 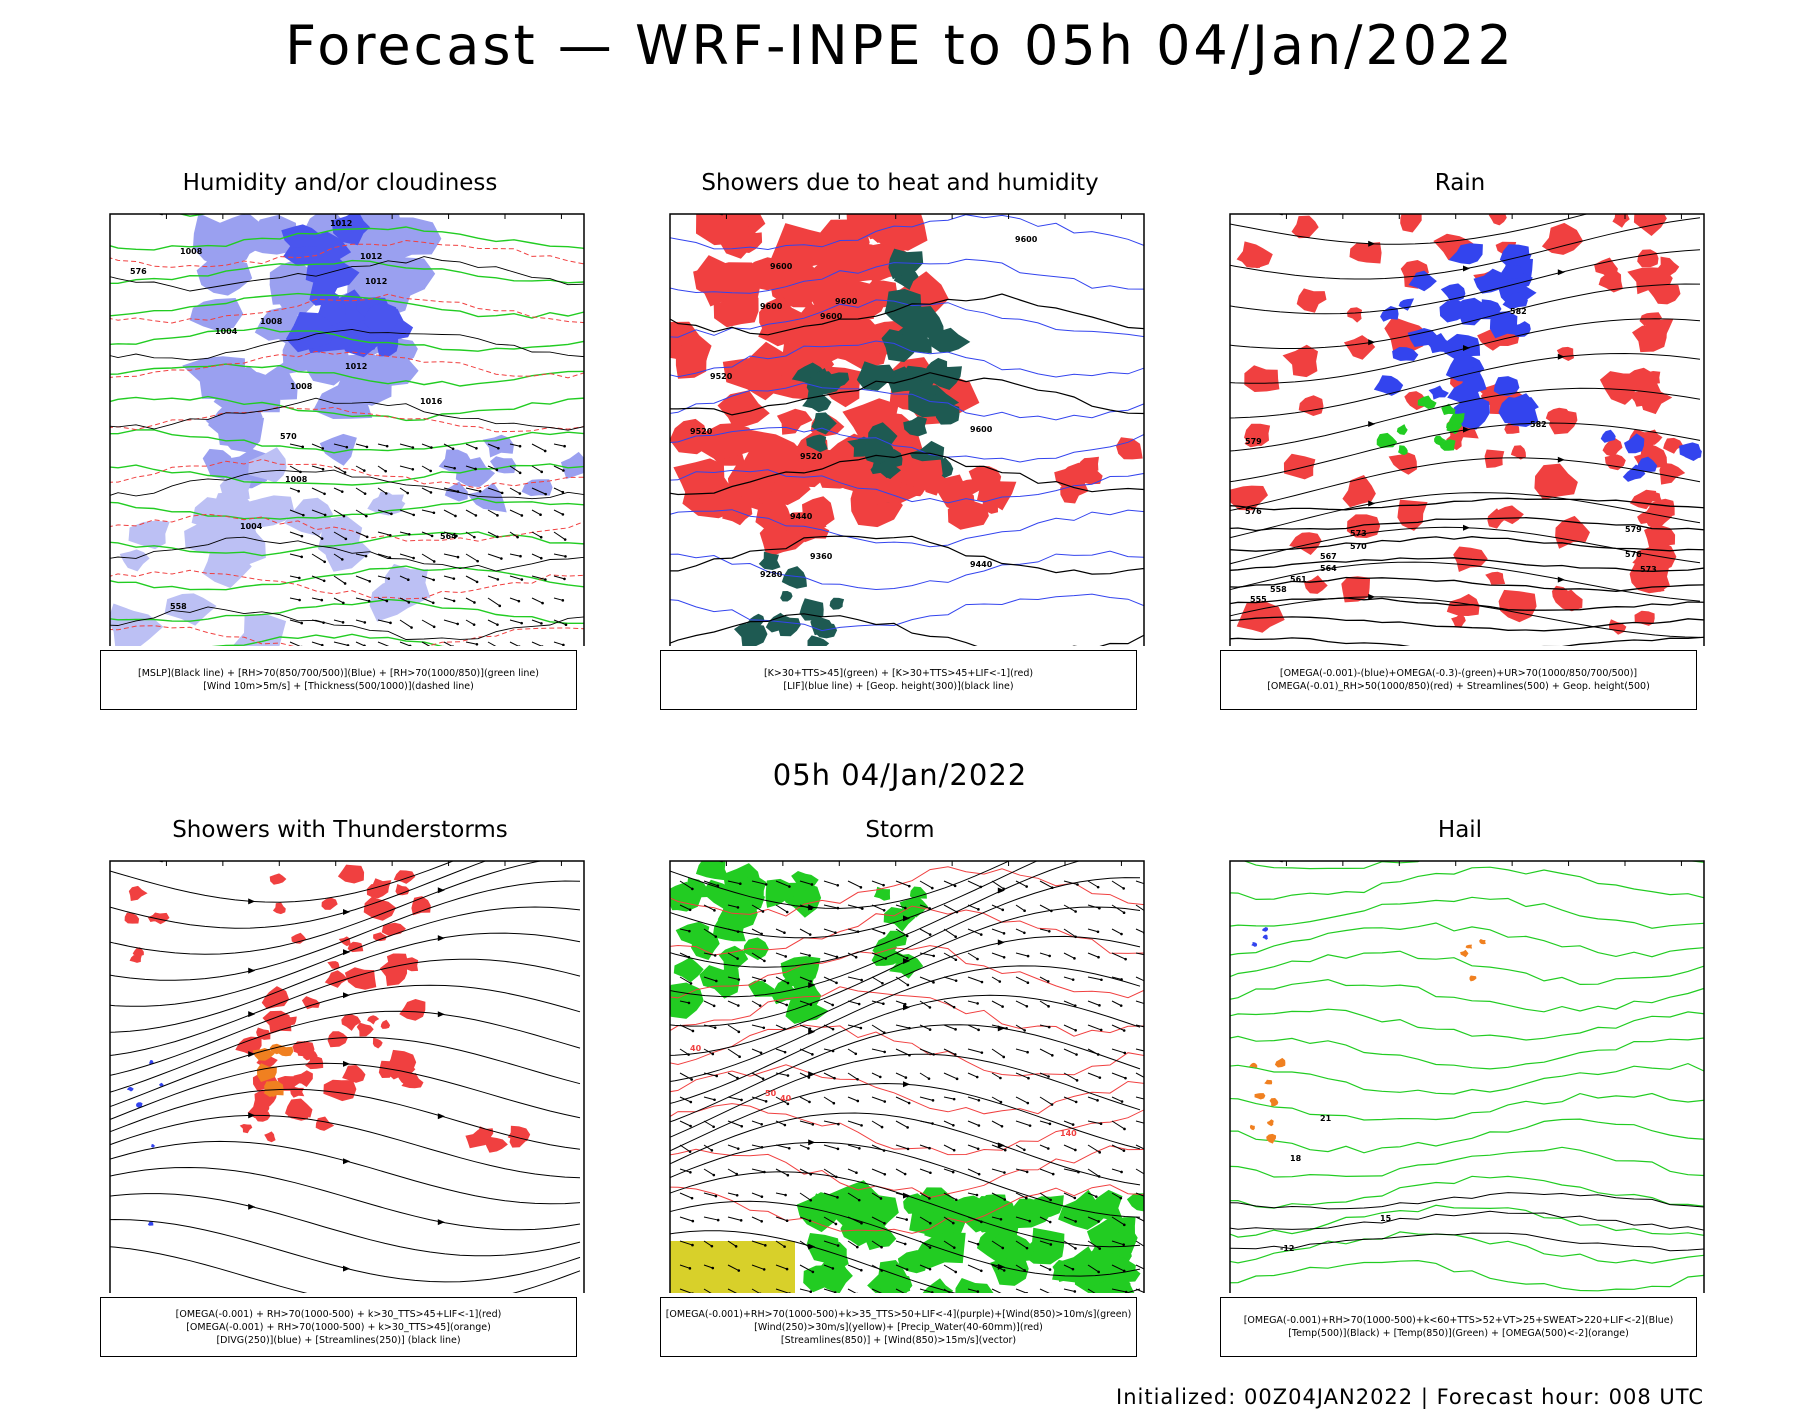 What do you see at coordinates (448, 536) in the screenshot?
I see `contour-label: 564` at bounding box center [448, 536].